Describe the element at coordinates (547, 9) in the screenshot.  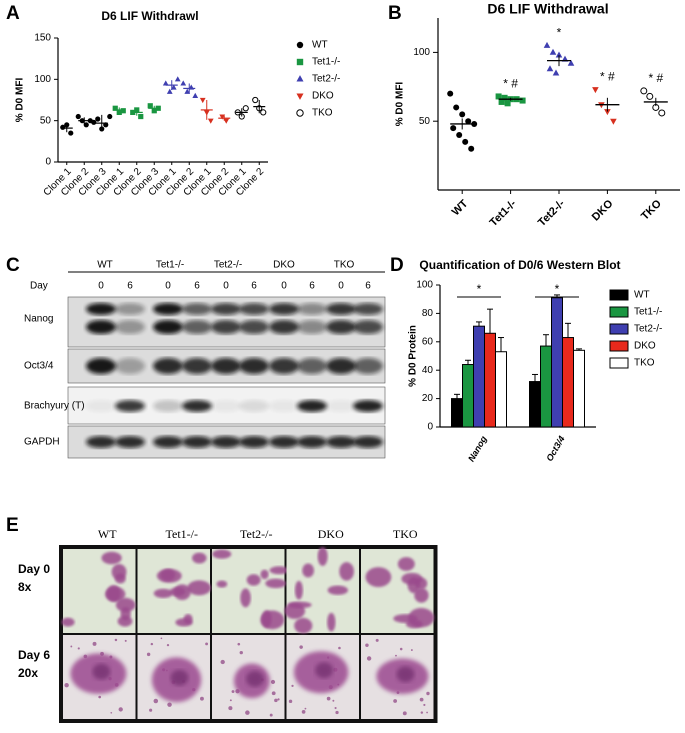
I see `chart-title: D6 LIF Withdrawal` at that location.